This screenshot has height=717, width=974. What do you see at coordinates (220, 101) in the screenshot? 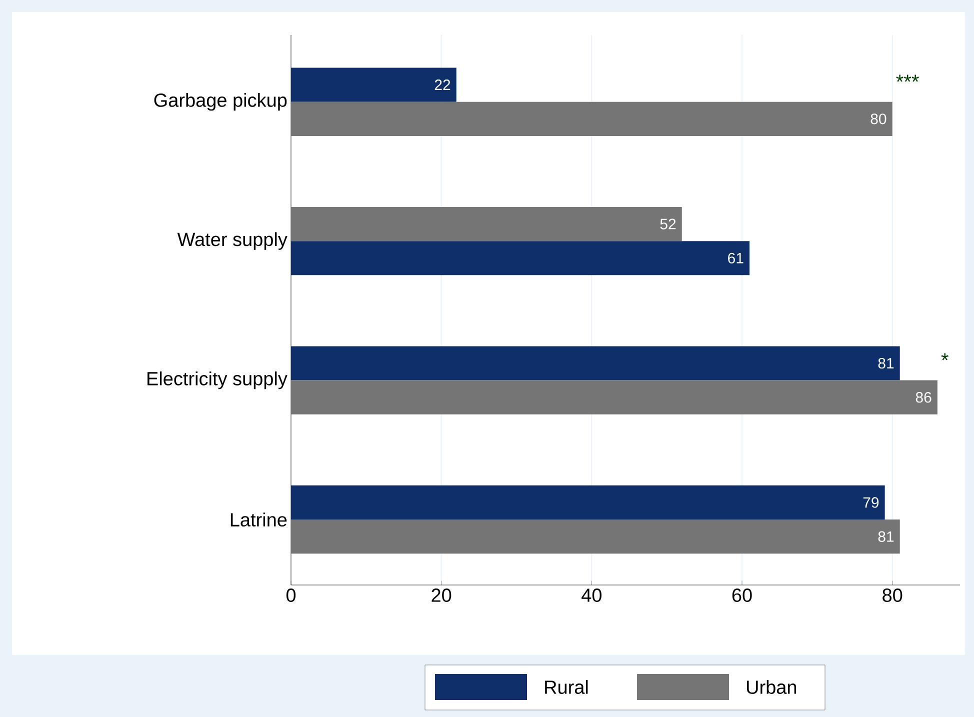
I see `y-tick-label: Garbage pickup` at bounding box center [220, 101].